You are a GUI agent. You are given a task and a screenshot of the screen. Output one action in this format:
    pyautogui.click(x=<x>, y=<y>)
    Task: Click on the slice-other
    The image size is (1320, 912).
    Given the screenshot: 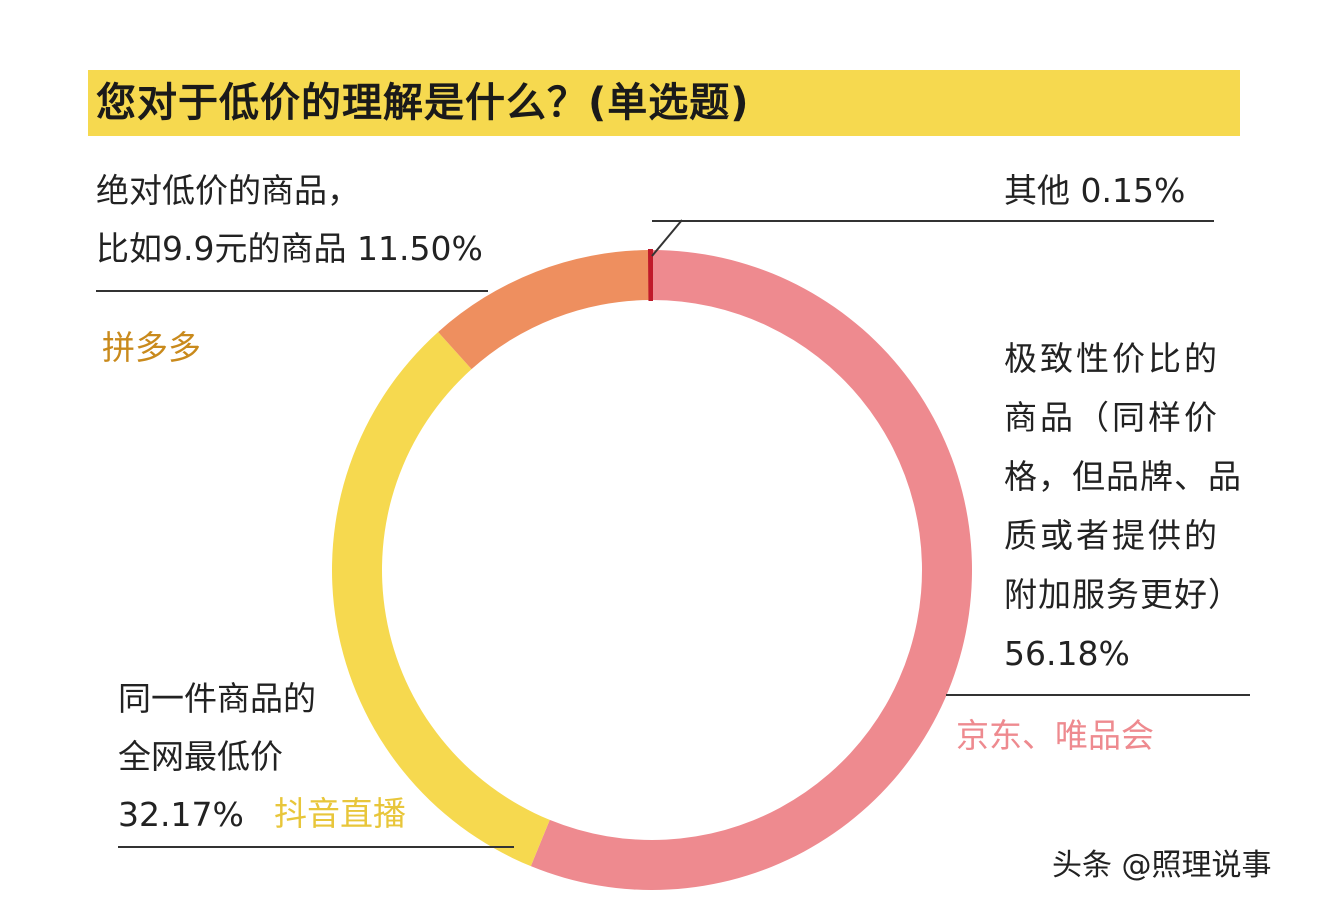 What is the action you would take?
    pyautogui.click(x=650, y=275)
    